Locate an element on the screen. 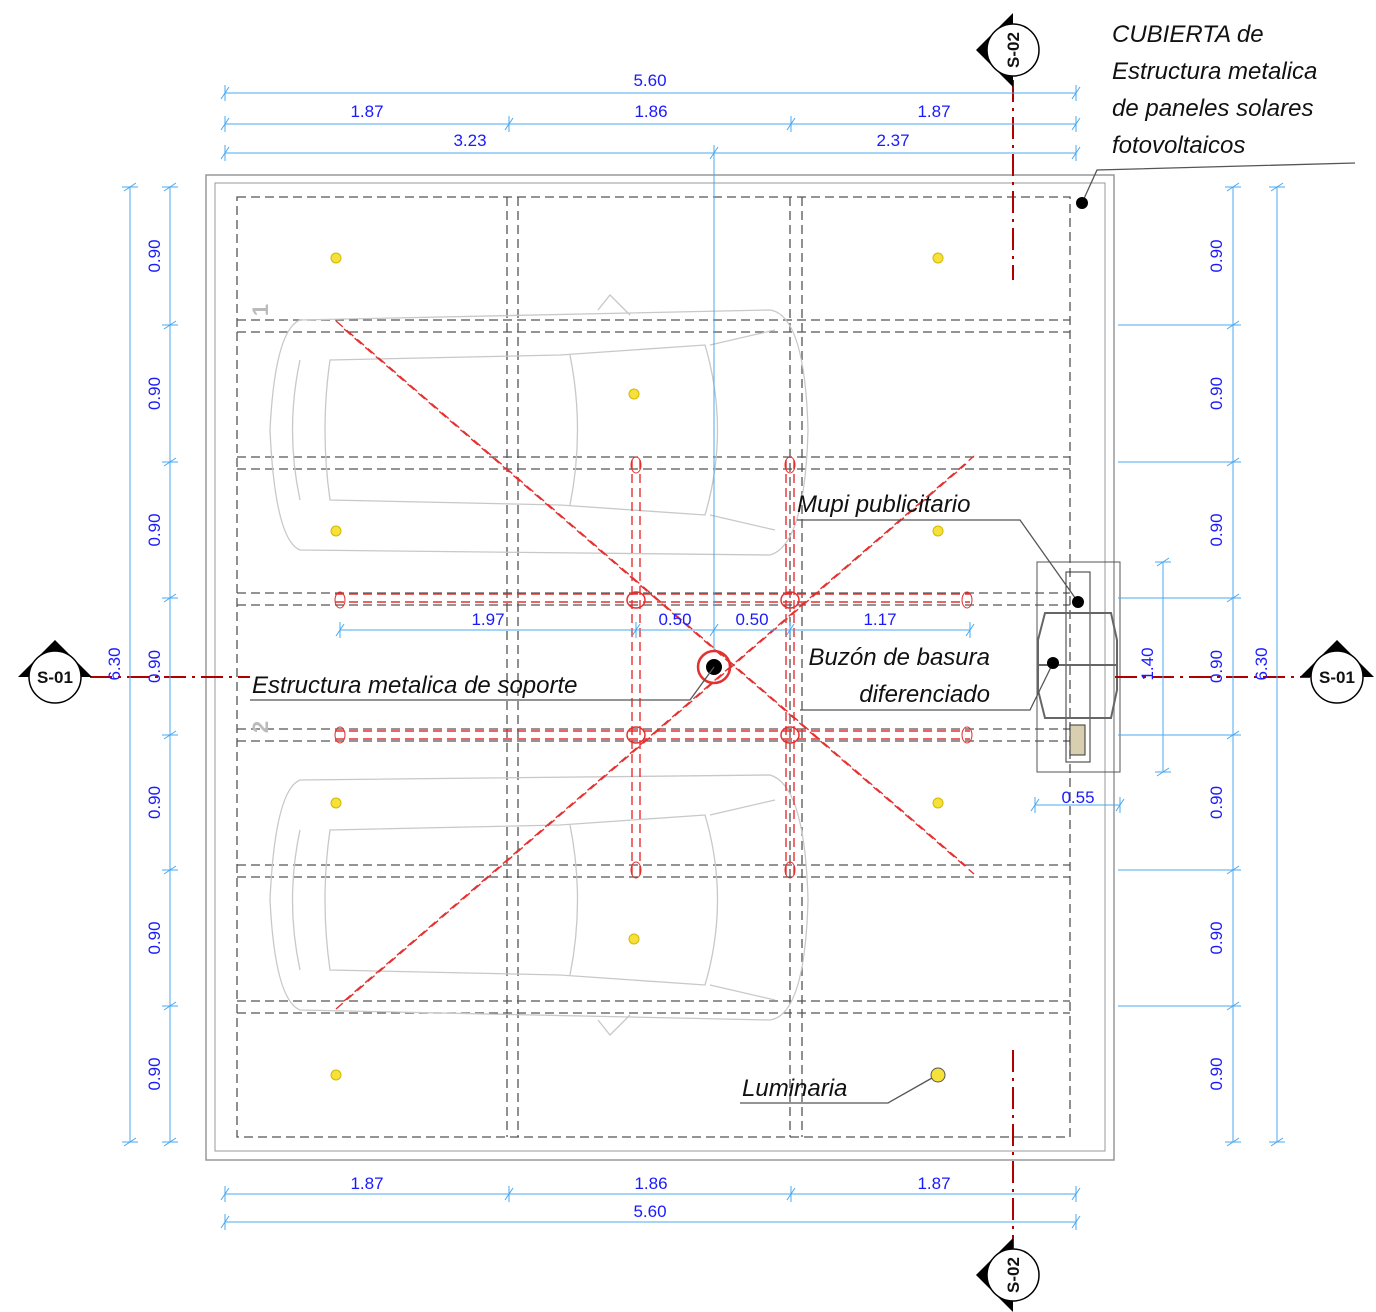 Image resolution: width=1376 pixels, height=1312 pixels. note-luminaria: Luminaria is located at coordinates (794, 1088).